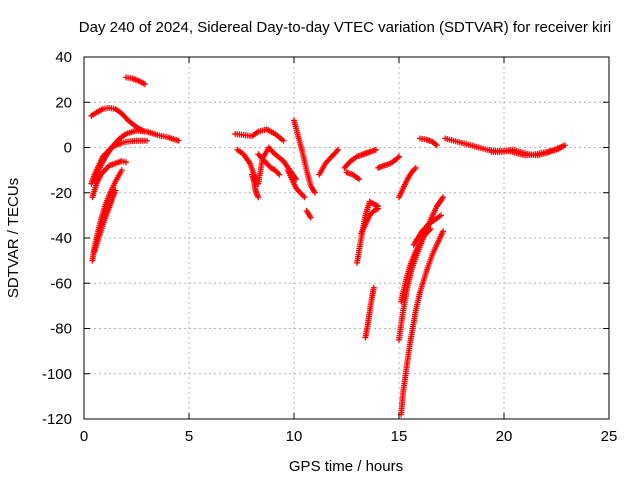 This screenshot has height=480, width=640. What do you see at coordinates (353, 176) in the screenshot?
I see `series-arc-c3` at bounding box center [353, 176].